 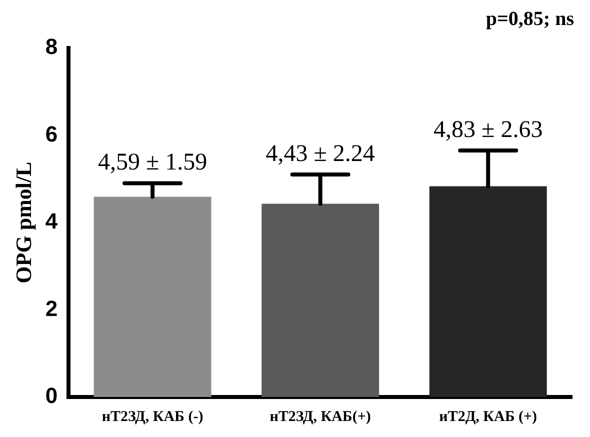 What do you see at coordinates (153, 416) in the screenshot?
I see `x-tick-label: нТ2ЗД, КАБ (-)` at bounding box center [153, 416].